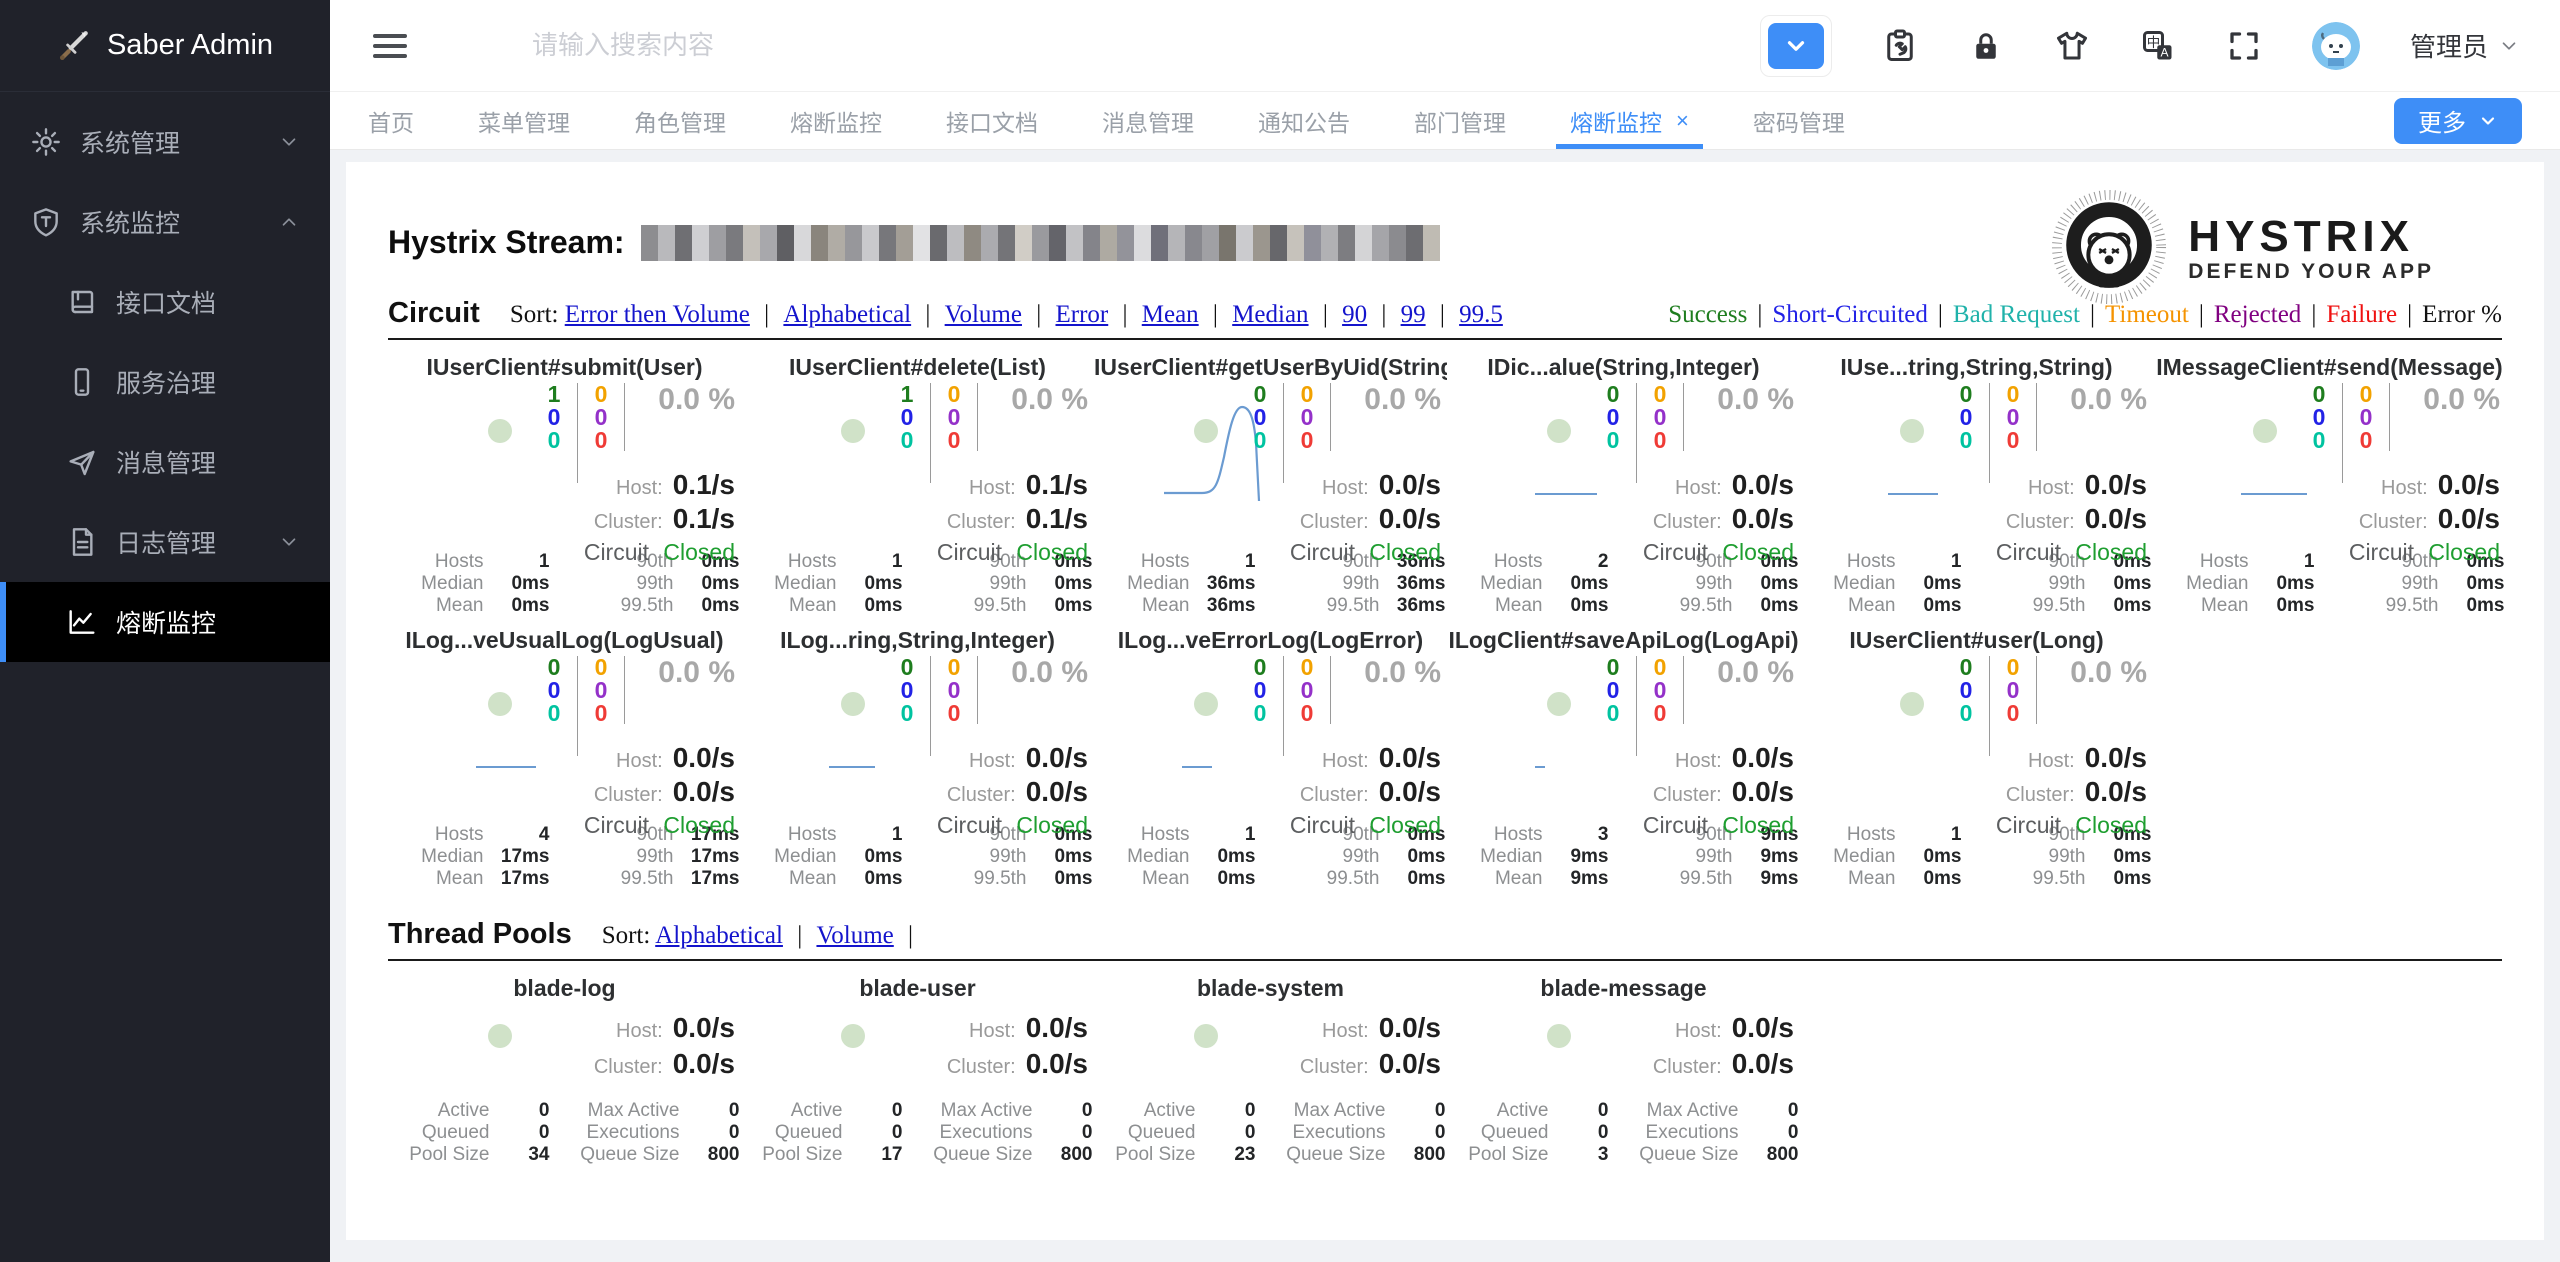  What do you see at coordinates (1304, 120) in the screenshot?
I see `tab-通知公告: 通知公告` at bounding box center [1304, 120].